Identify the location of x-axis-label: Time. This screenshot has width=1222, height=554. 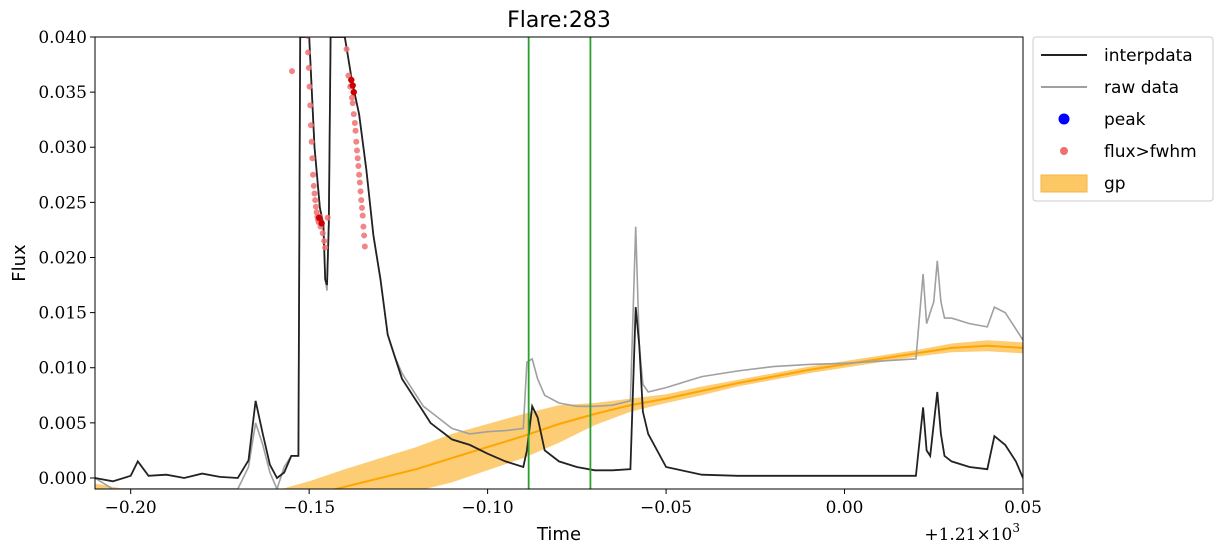
(558, 534).